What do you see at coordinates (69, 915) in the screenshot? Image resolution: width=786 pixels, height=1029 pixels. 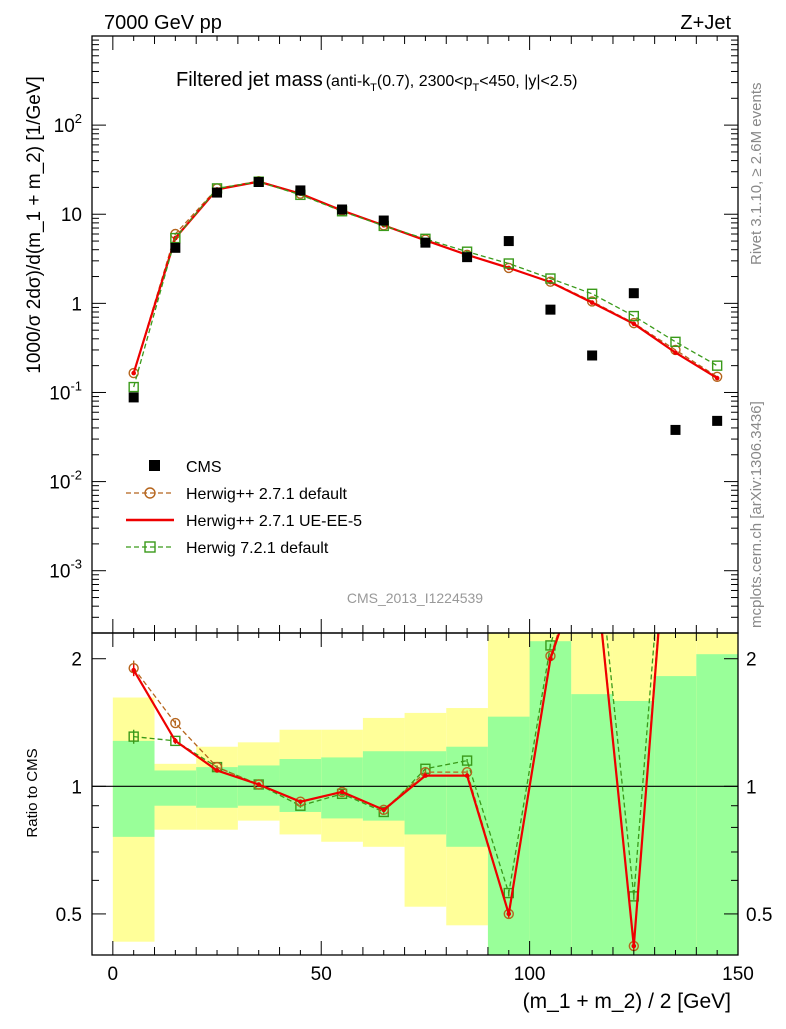 I see `ratio-y-tick-label-left: 0.5` at bounding box center [69, 915].